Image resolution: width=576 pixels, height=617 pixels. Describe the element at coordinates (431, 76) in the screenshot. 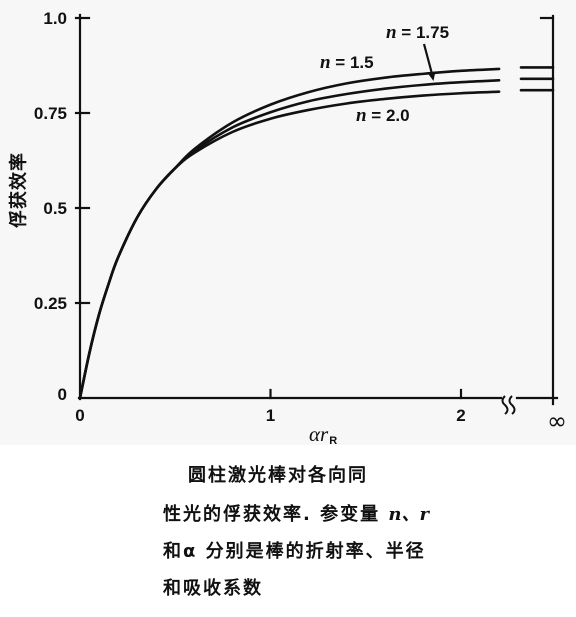

I see `arrow-head` at that location.